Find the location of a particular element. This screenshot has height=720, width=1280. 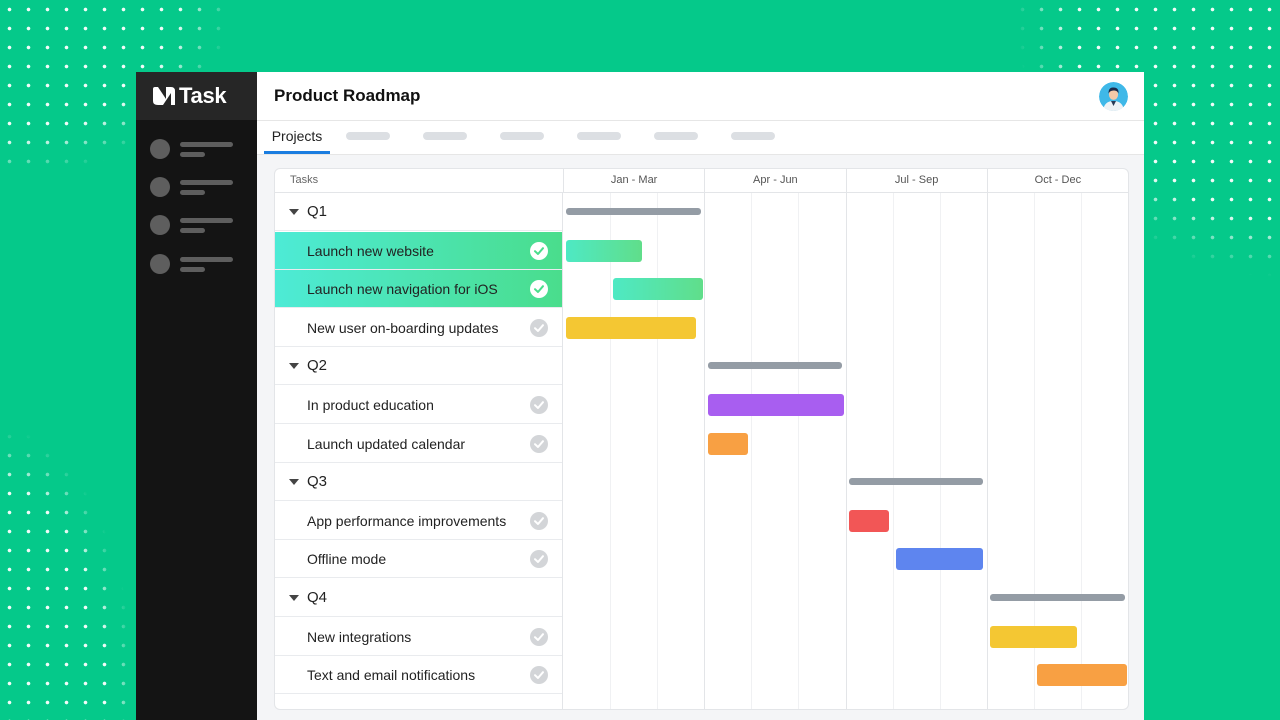

group-label: Q2 is located at coordinates (317, 366).